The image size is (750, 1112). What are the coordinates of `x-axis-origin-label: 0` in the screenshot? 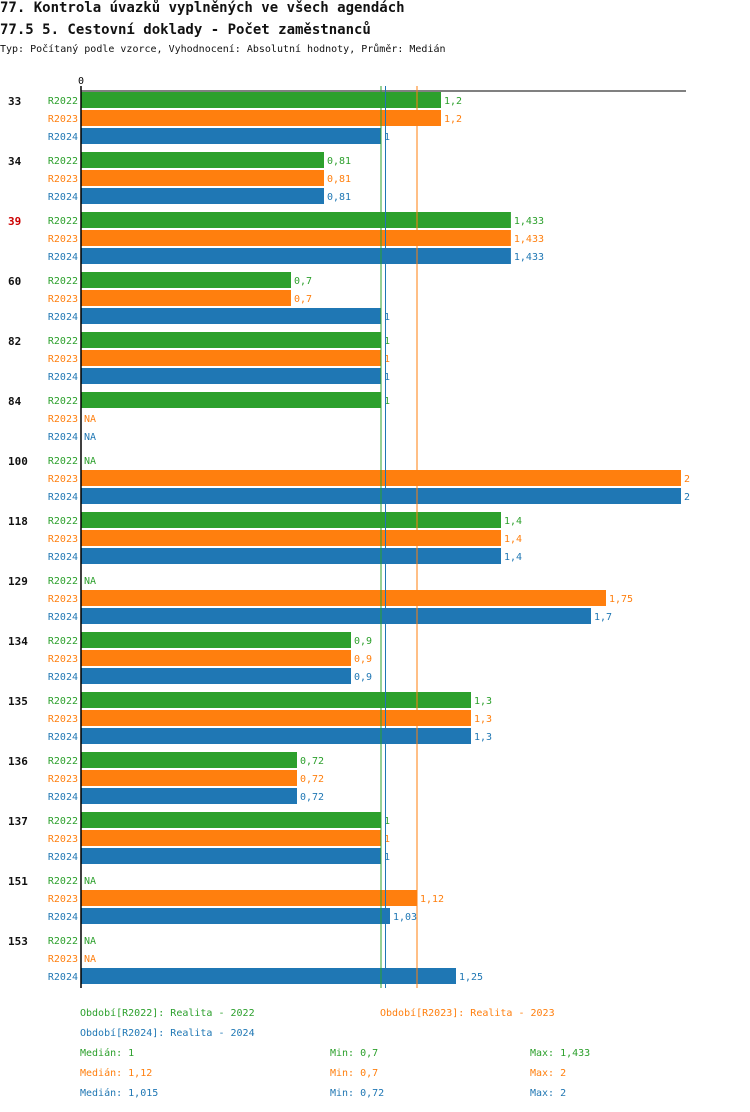 It's located at (81, 81).